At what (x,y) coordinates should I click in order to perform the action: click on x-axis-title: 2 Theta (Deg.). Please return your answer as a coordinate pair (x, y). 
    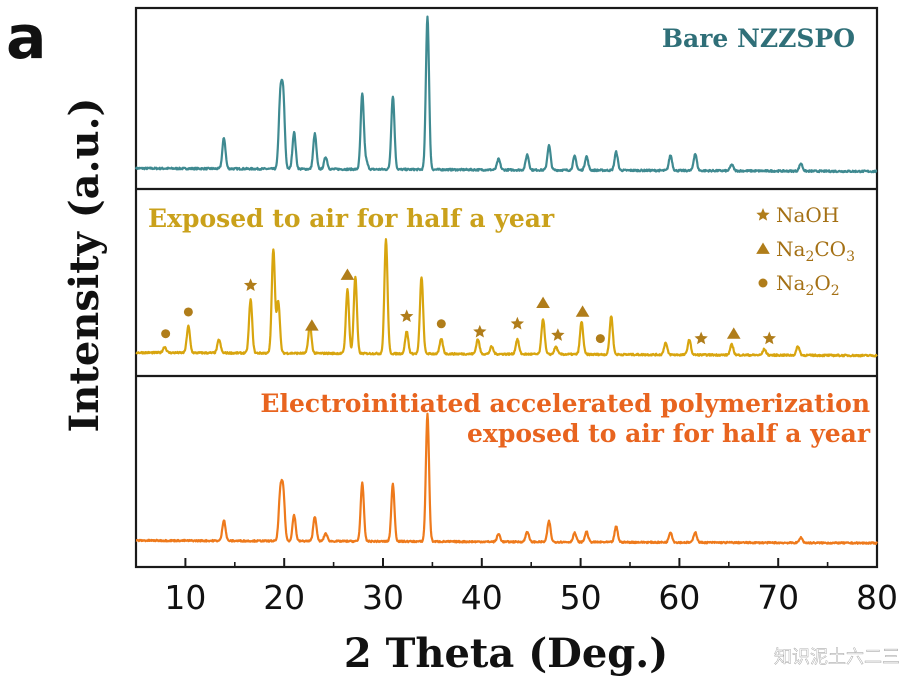
    Looking at the image, I should click on (506, 653).